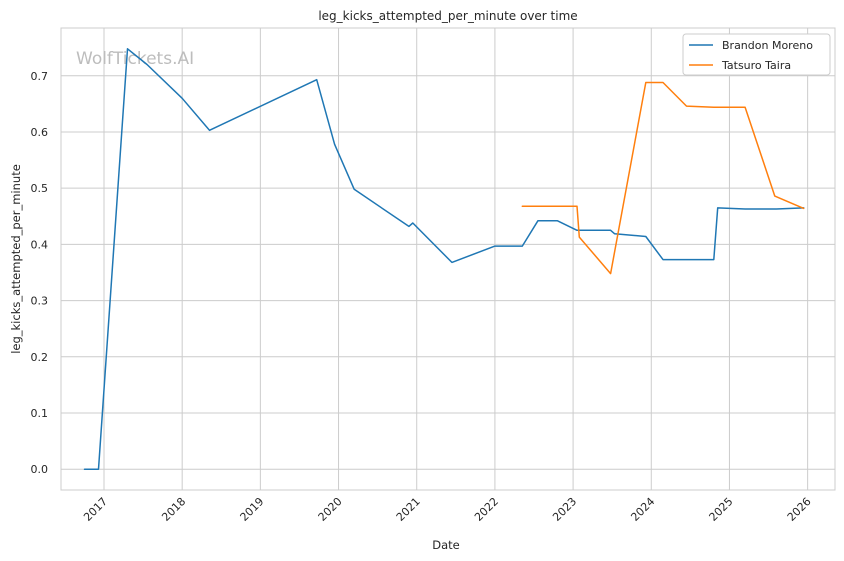 The image size is (844, 561). I want to click on y-tick-label: 0.6, so click(40, 132).